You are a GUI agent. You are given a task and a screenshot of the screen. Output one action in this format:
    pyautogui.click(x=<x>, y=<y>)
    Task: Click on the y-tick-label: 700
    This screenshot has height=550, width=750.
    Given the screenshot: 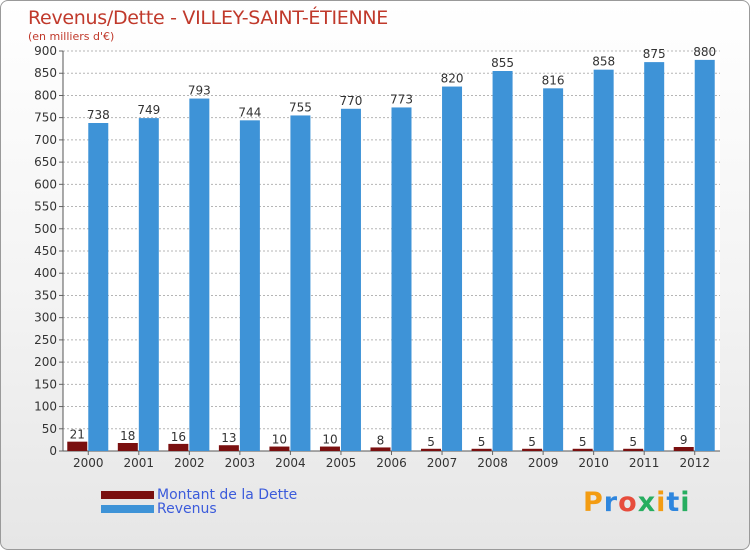 What is the action you would take?
    pyautogui.click(x=45, y=140)
    